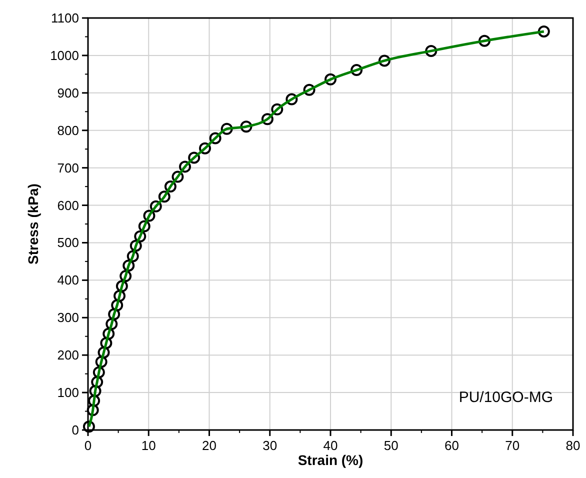 This screenshot has height=478, width=586. Describe the element at coordinates (68, 318) in the screenshot. I see `y-tick-label: 300` at that location.